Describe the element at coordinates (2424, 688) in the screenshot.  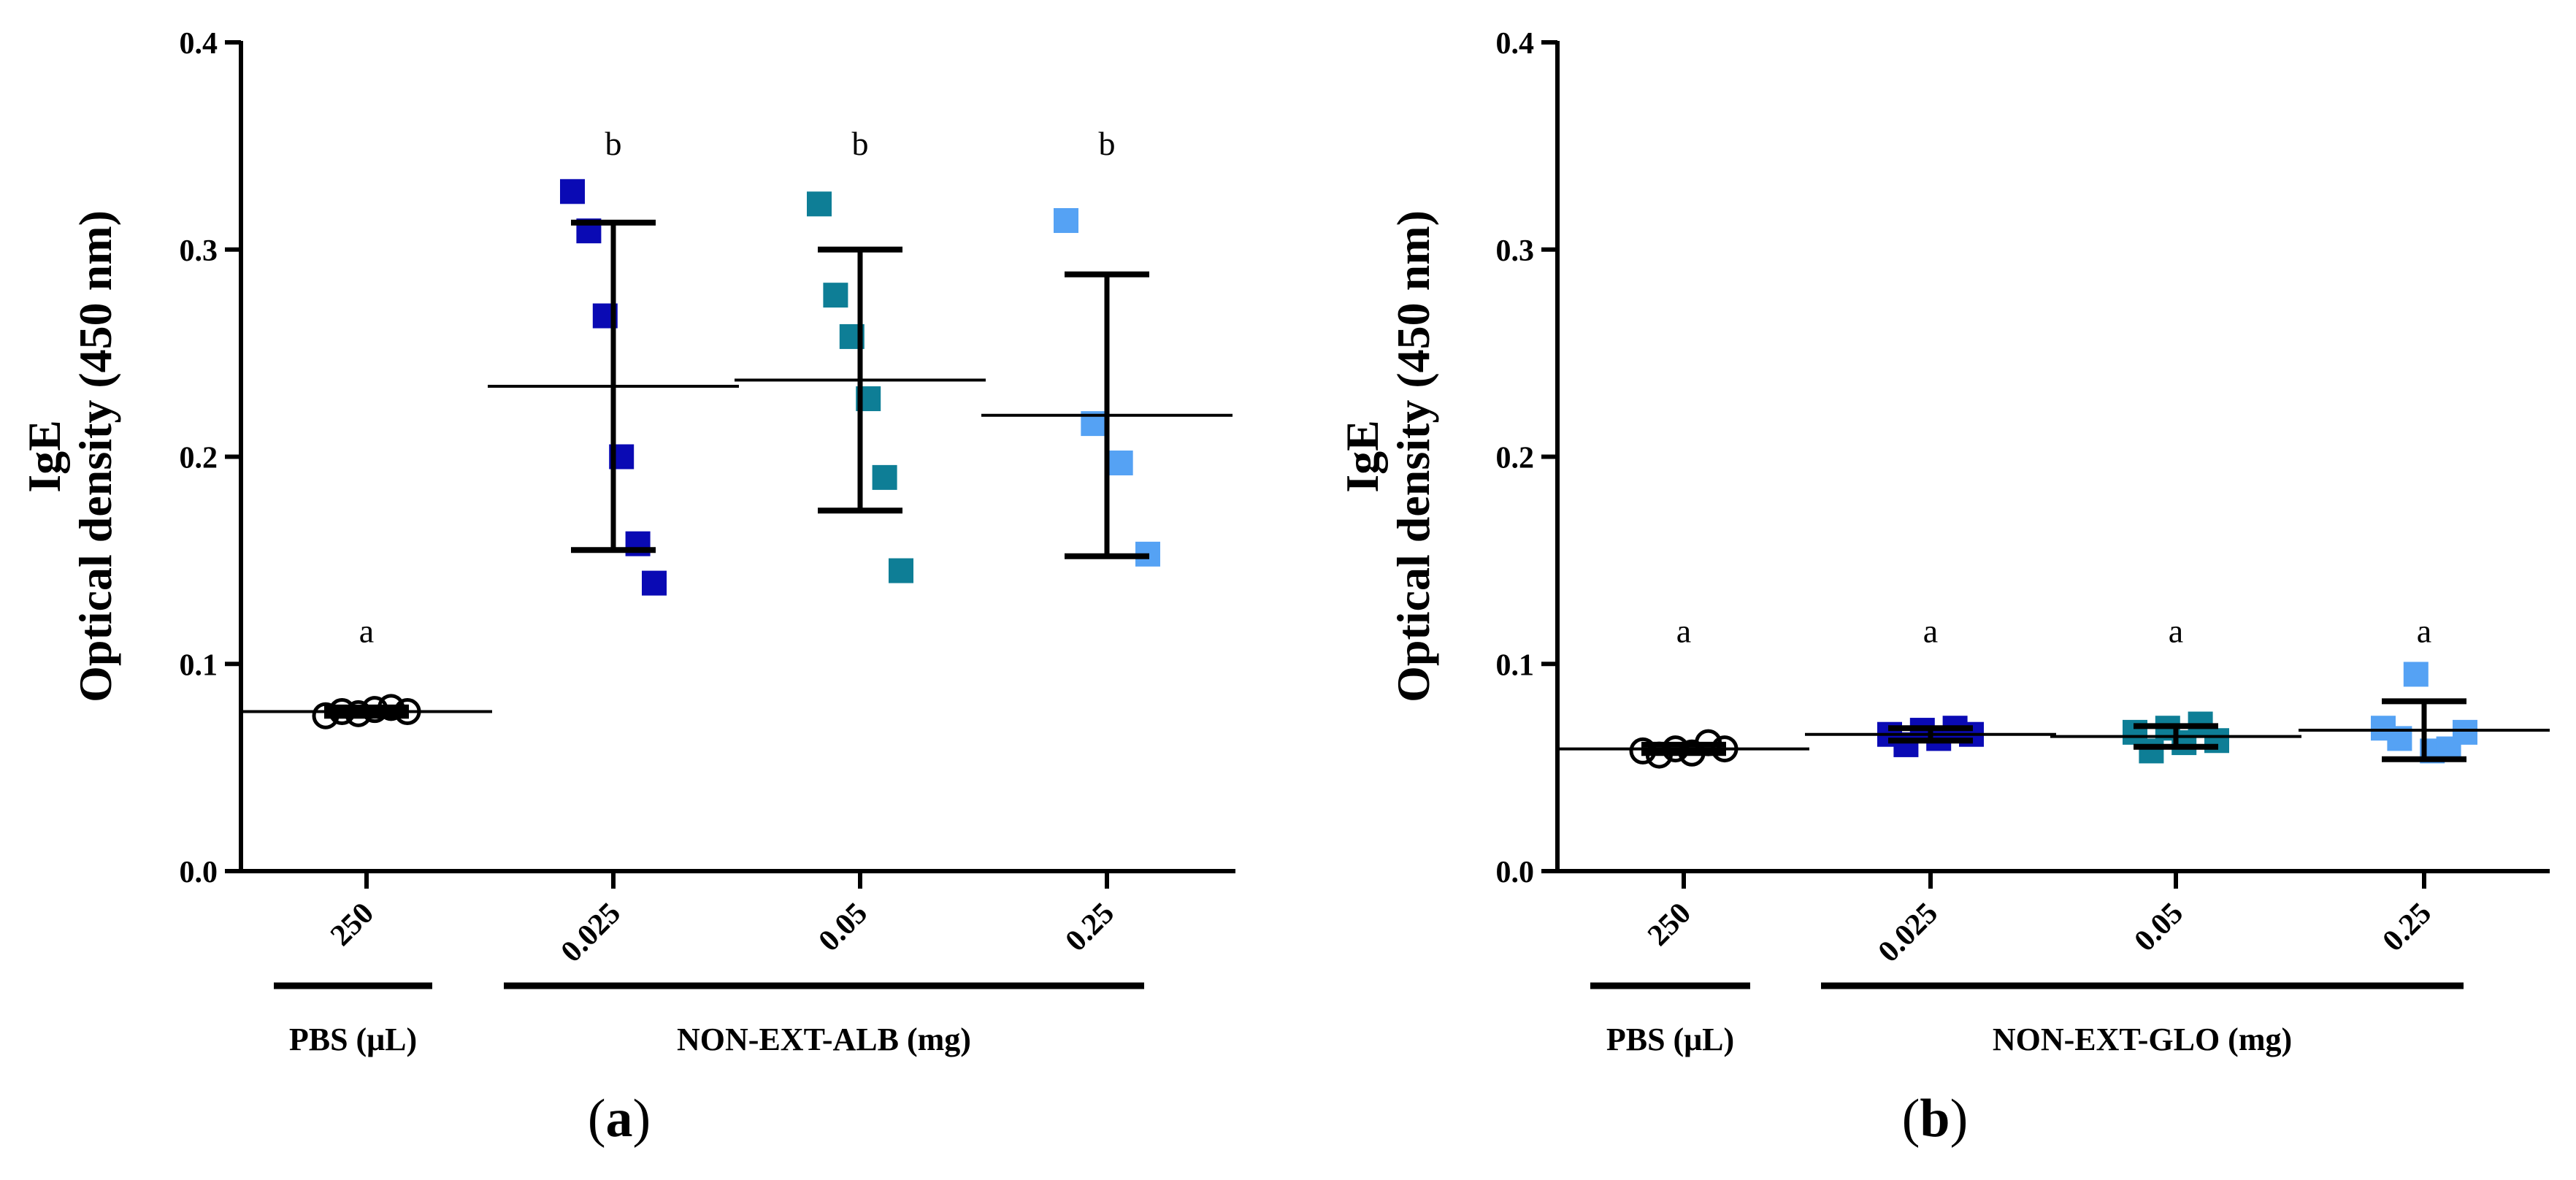
I see `series-0.25: a` at that location.